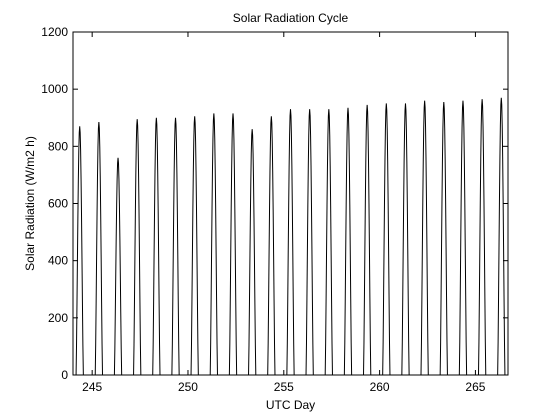 This screenshot has height=420, width=560. I want to click on y-axis-label: Solar Radiation (W/m2 h), so click(30, 203).